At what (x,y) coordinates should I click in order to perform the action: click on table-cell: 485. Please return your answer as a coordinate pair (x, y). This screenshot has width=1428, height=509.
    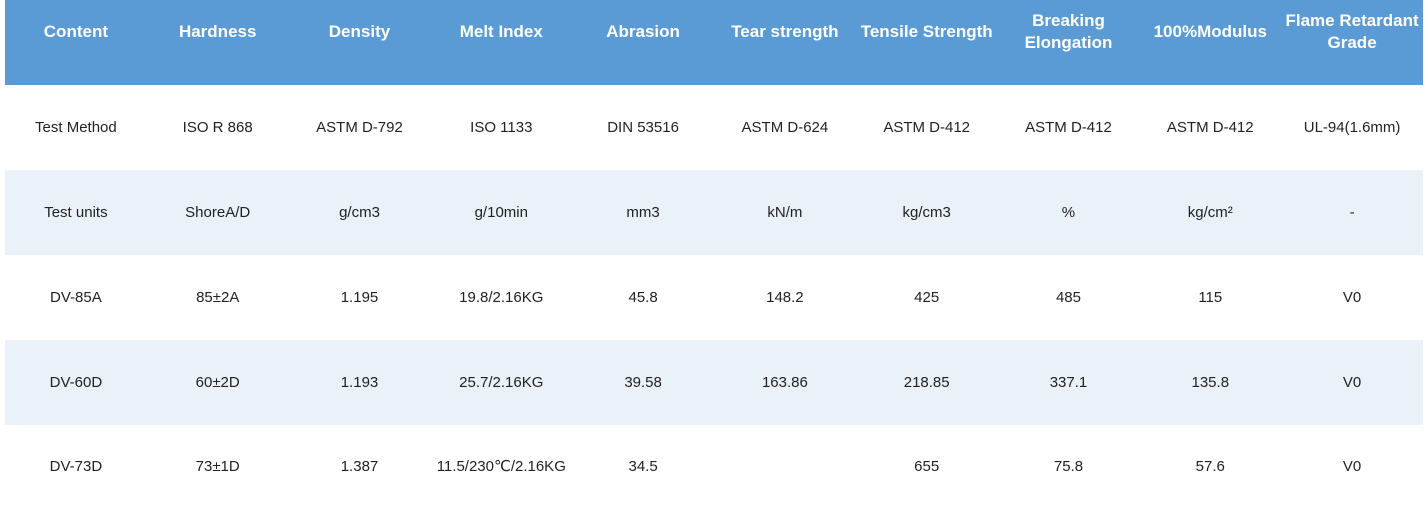
    Looking at the image, I should click on (1068, 297).